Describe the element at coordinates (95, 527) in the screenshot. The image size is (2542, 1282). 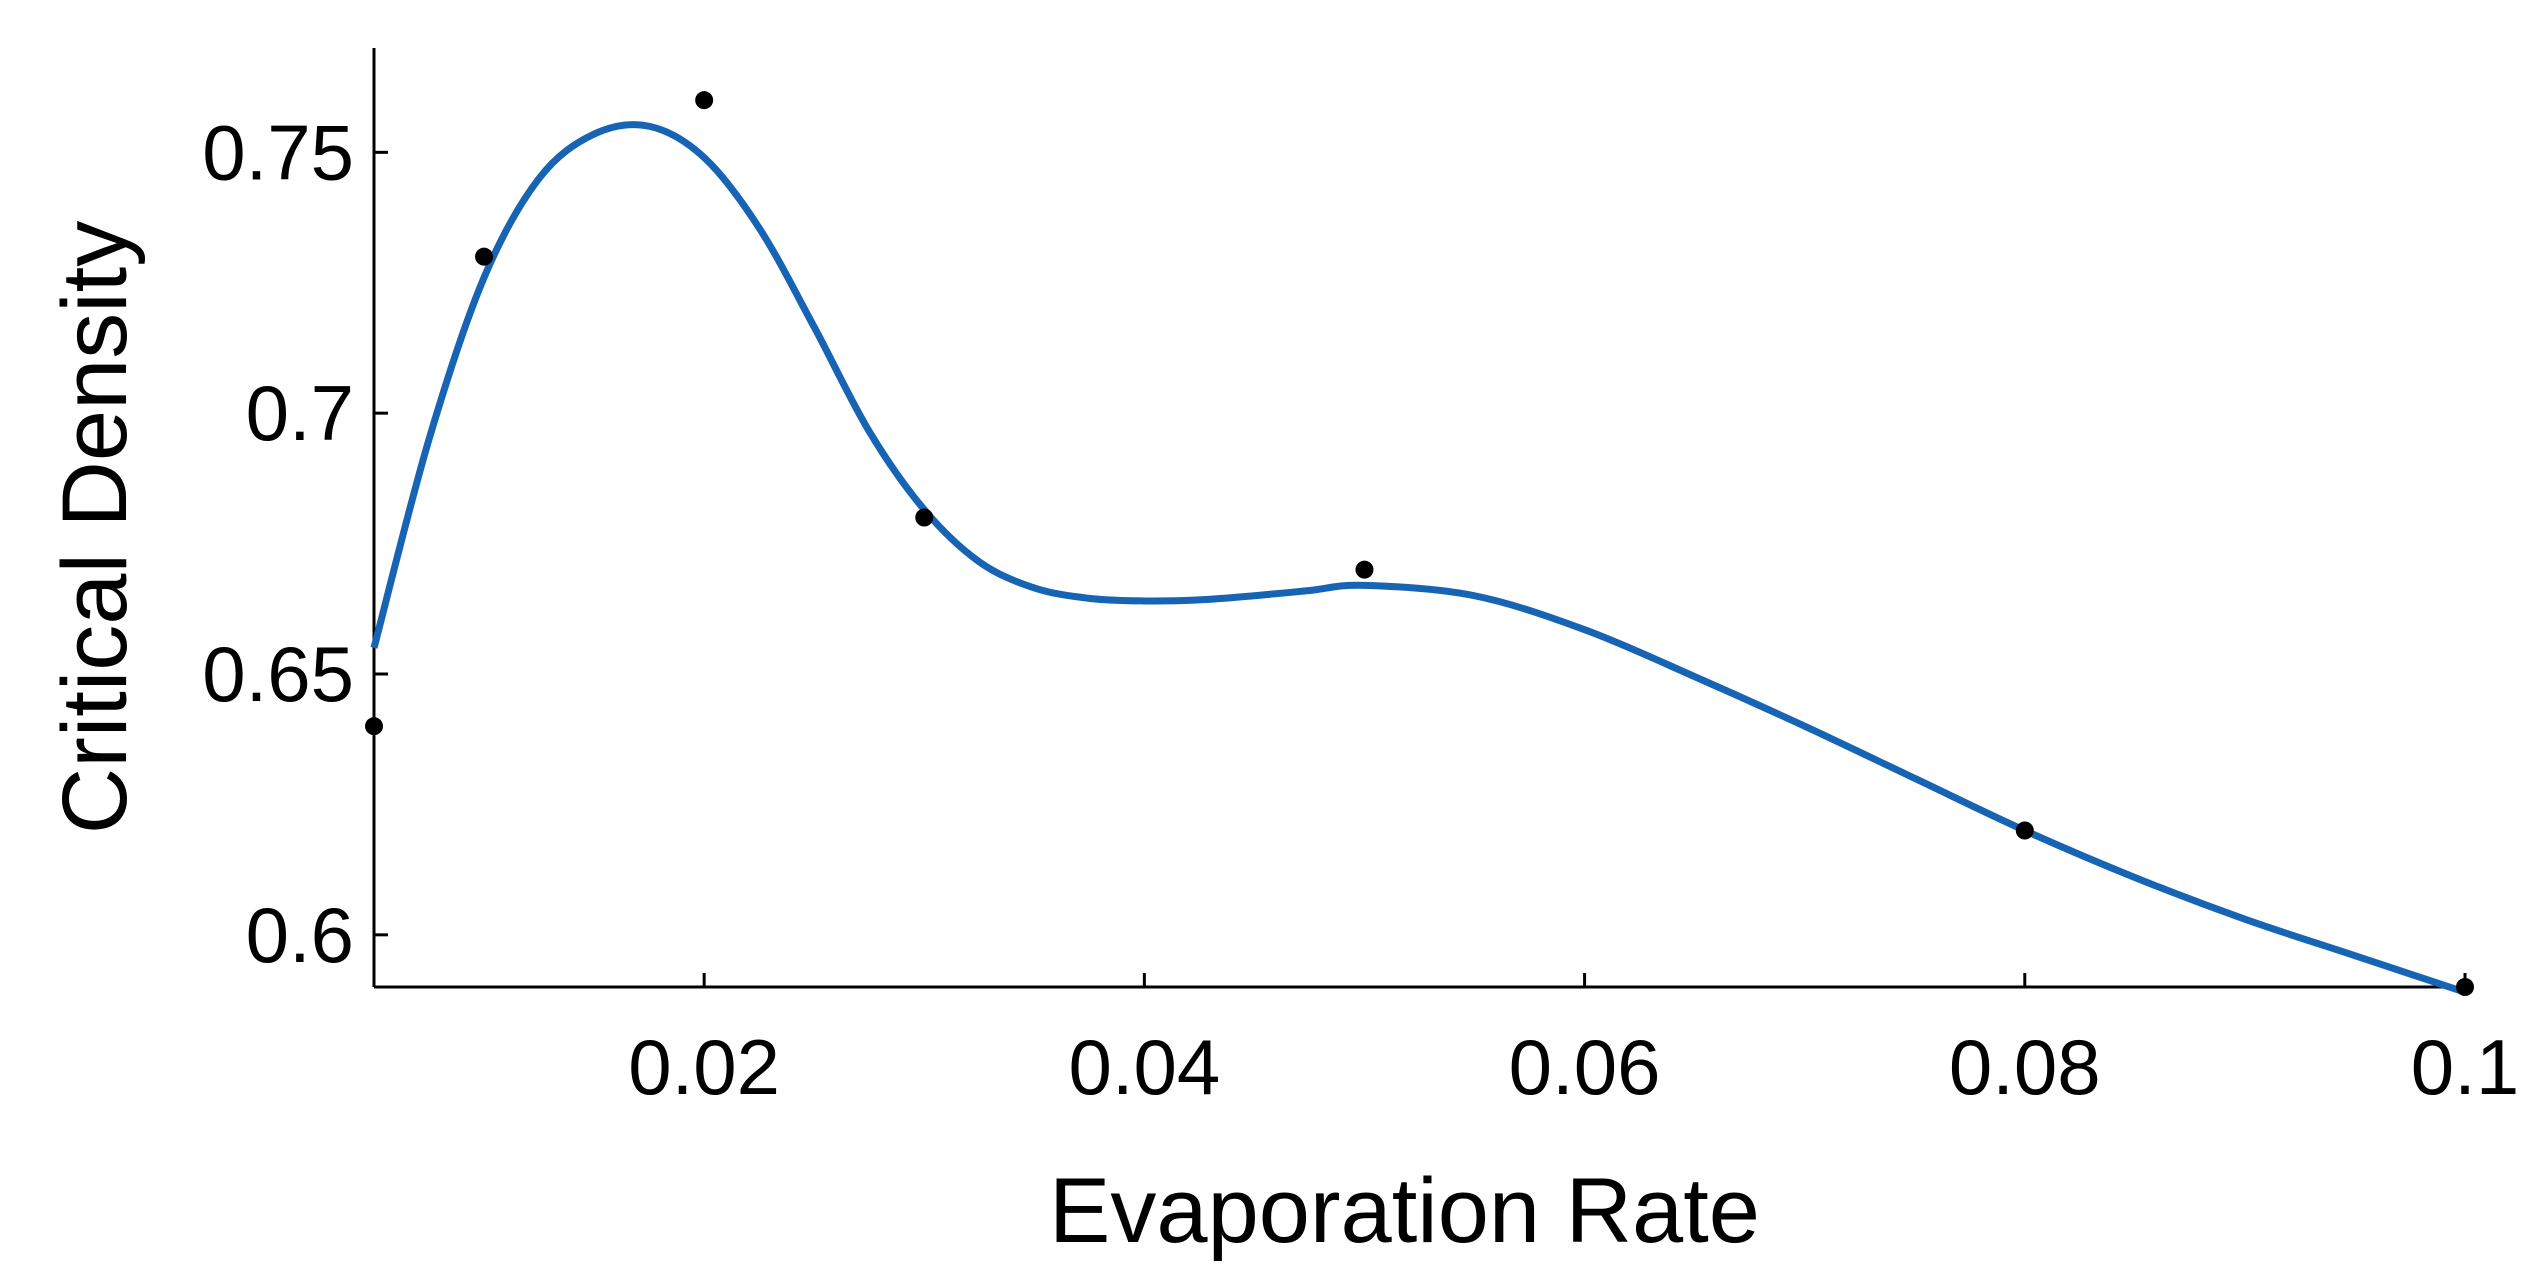
I see `y-axis-title: Critical Density` at that location.